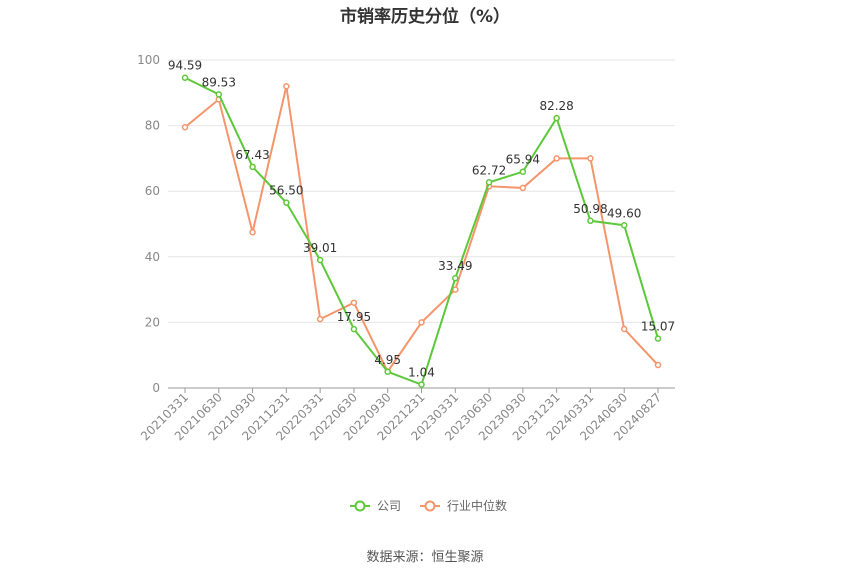 Image resolution: width=850 pixels, height=575 pixels. I want to click on y-tick-label: 0, so click(156, 388).